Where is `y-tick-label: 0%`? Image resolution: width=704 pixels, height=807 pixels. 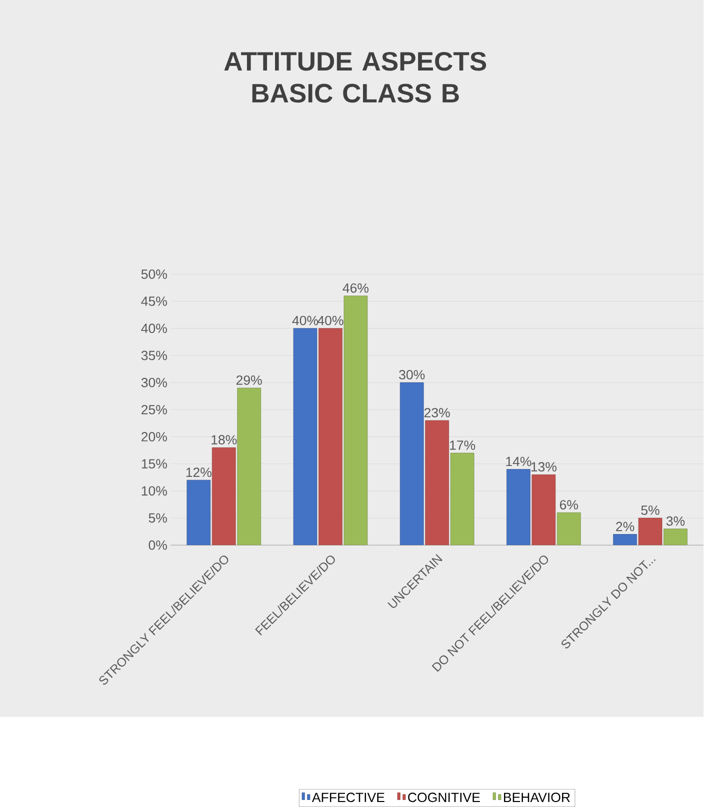 y-tick-label: 0% is located at coordinates (158, 545).